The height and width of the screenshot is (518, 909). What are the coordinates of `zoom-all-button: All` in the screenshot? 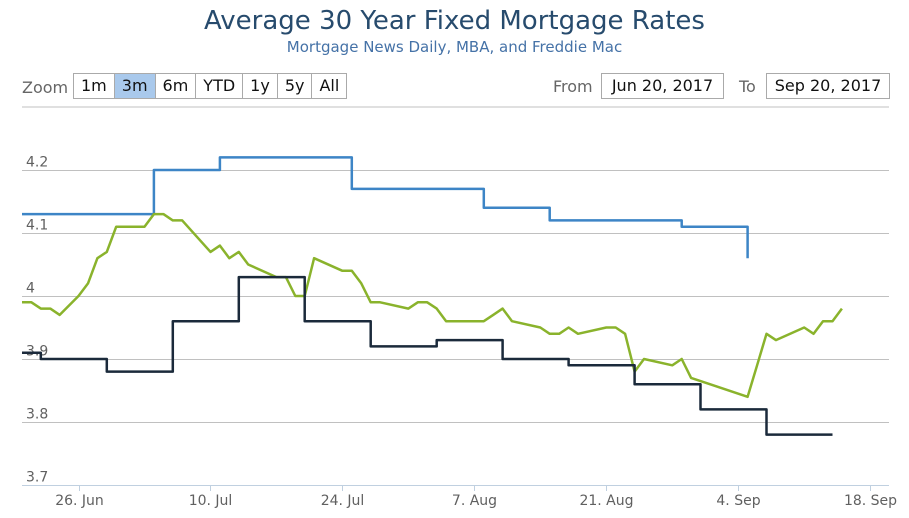 It's located at (329, 86).